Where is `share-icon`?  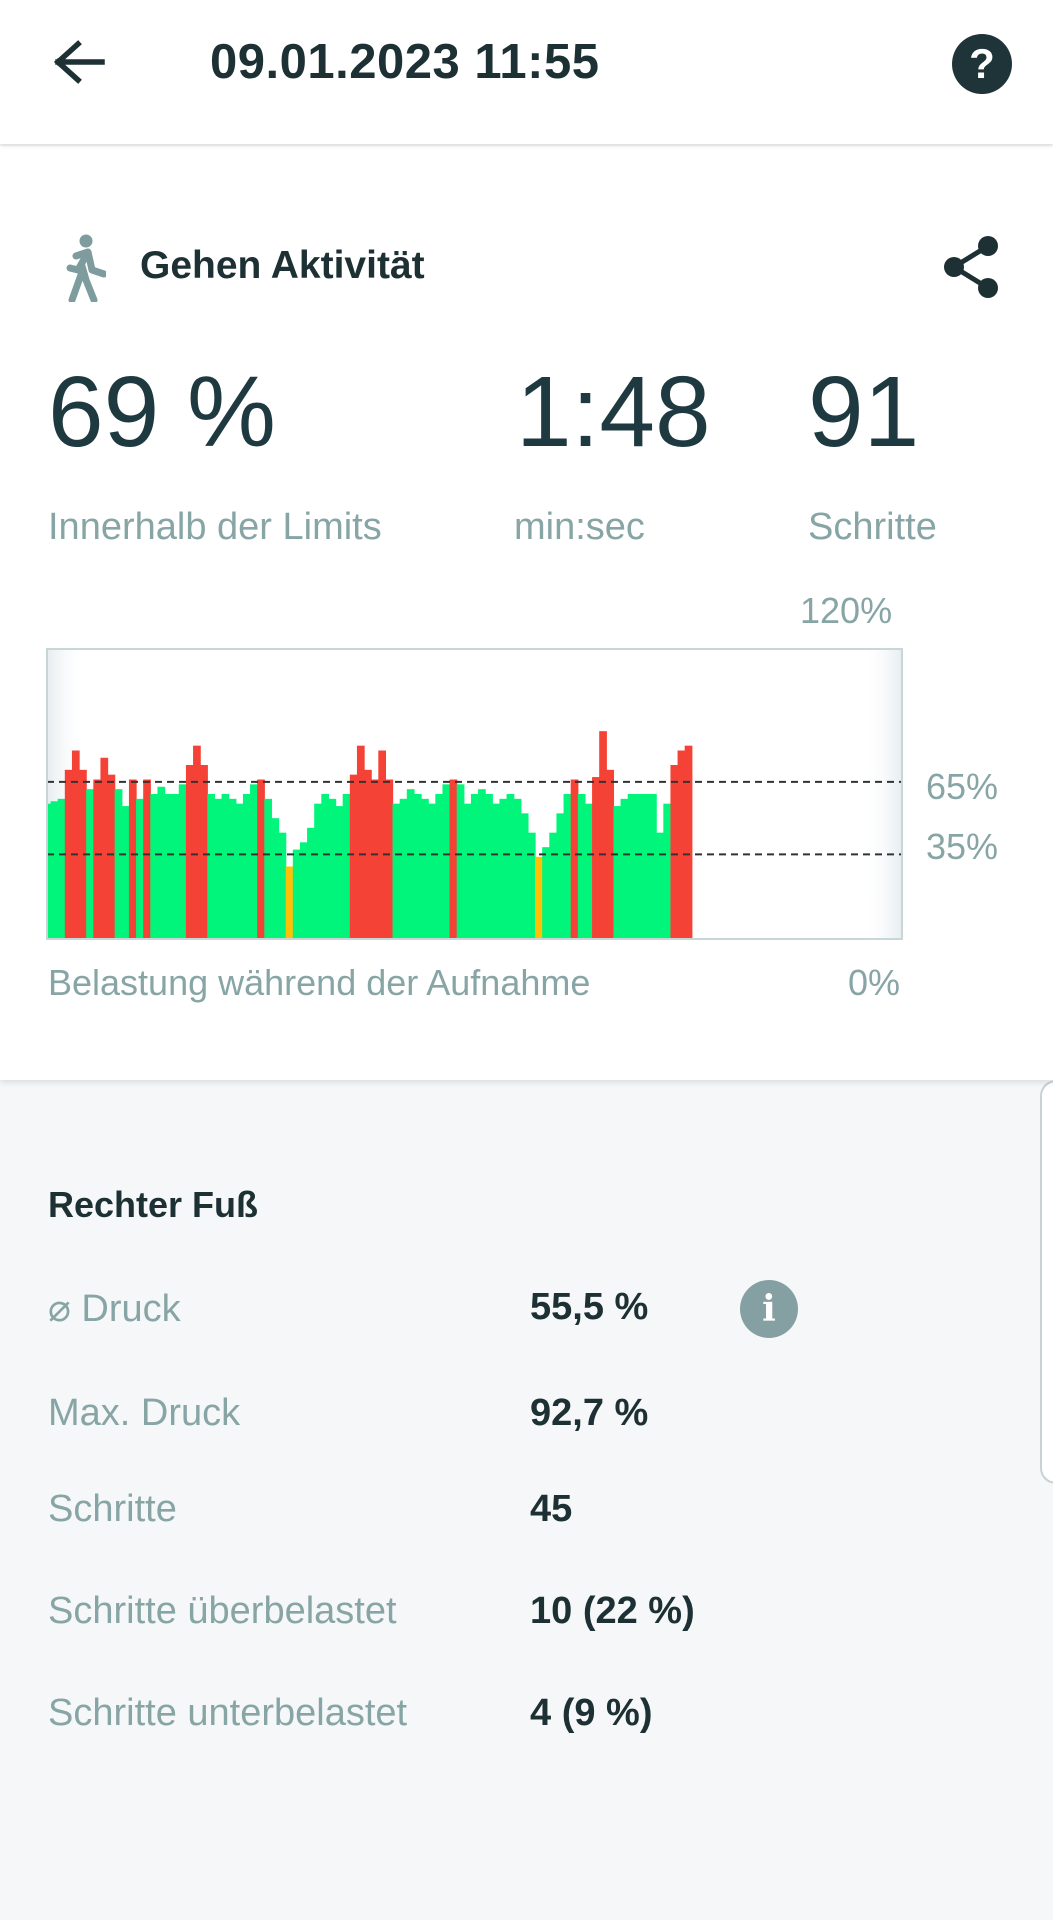 share-icon is located at coordinates (971, 267).